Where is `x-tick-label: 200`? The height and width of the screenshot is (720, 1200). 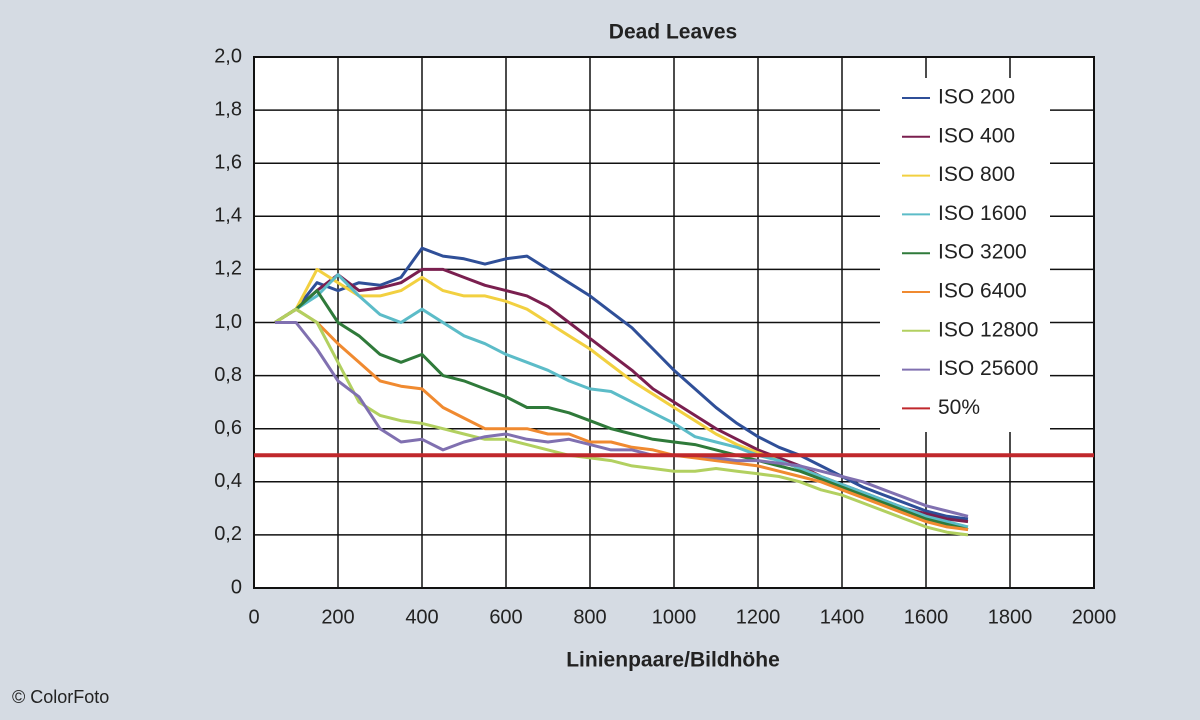
x-tick-label: 200 is located at coordinates (337, 617).